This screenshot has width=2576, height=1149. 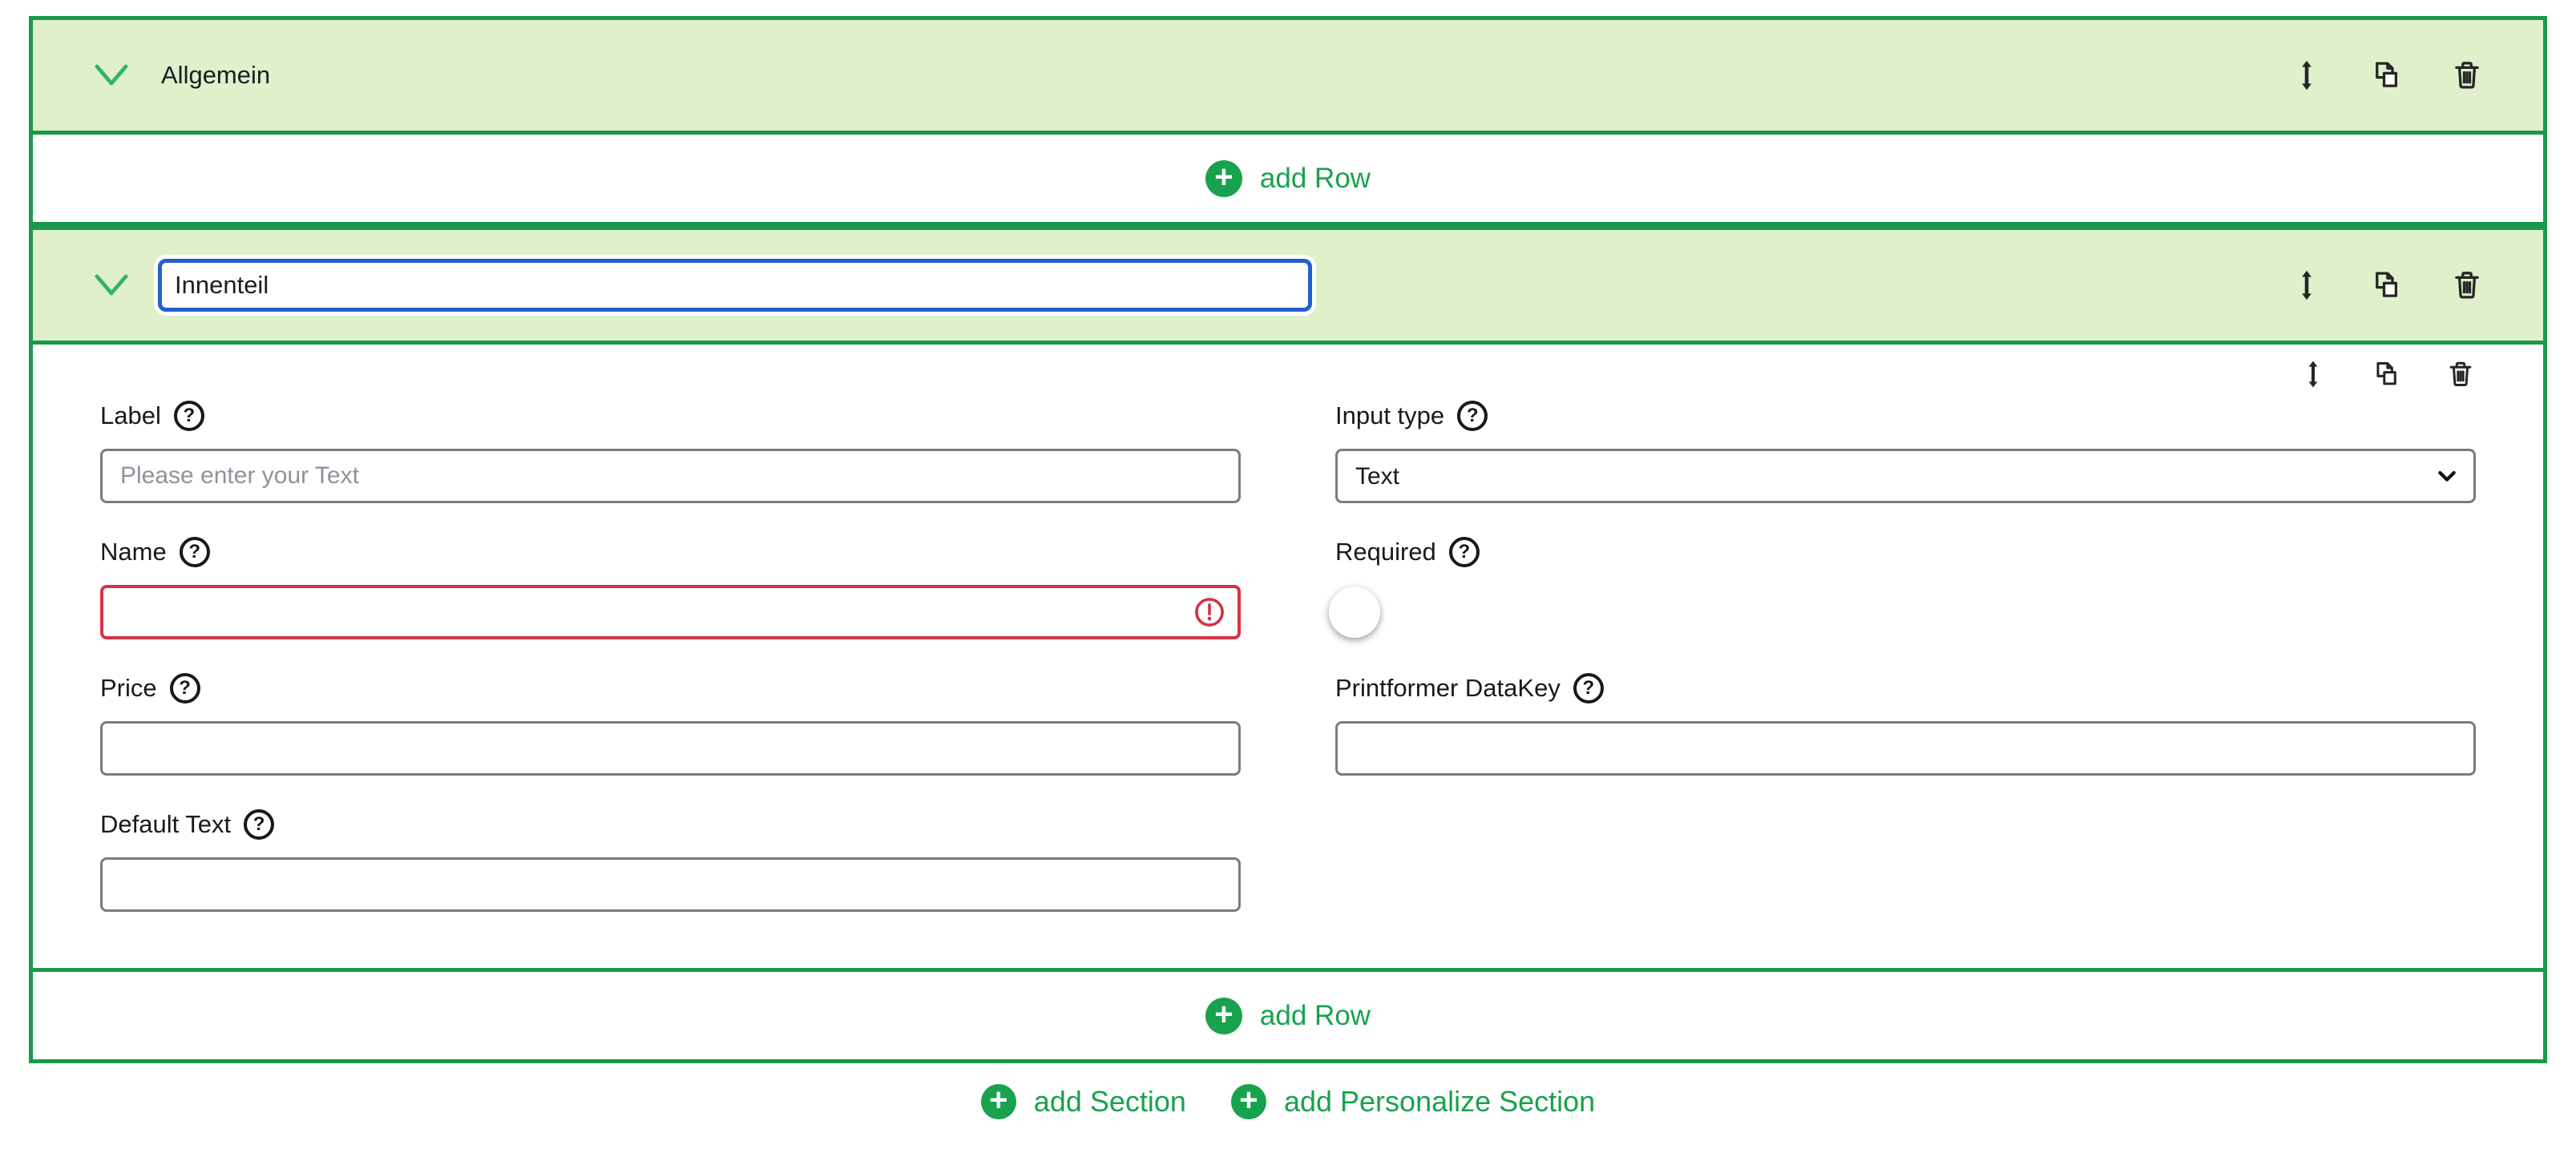 I want to click on field-required-caption: Required ?, so click(x=1906, y=552).